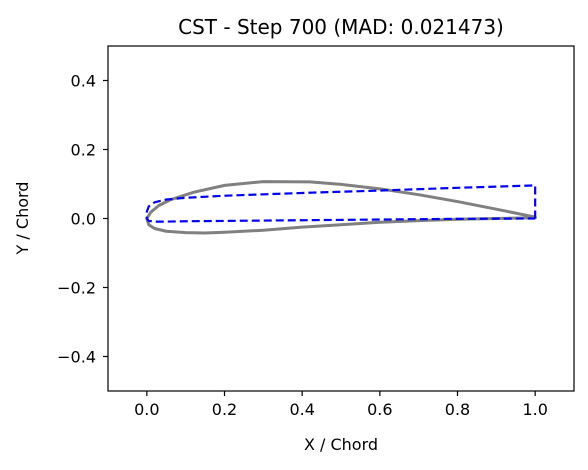 The height and width of the screenshot is (470, 588). Describe the element at coordinates (224, 409) in the screenshot. I see `x-tick-label: 0.2` at that location.